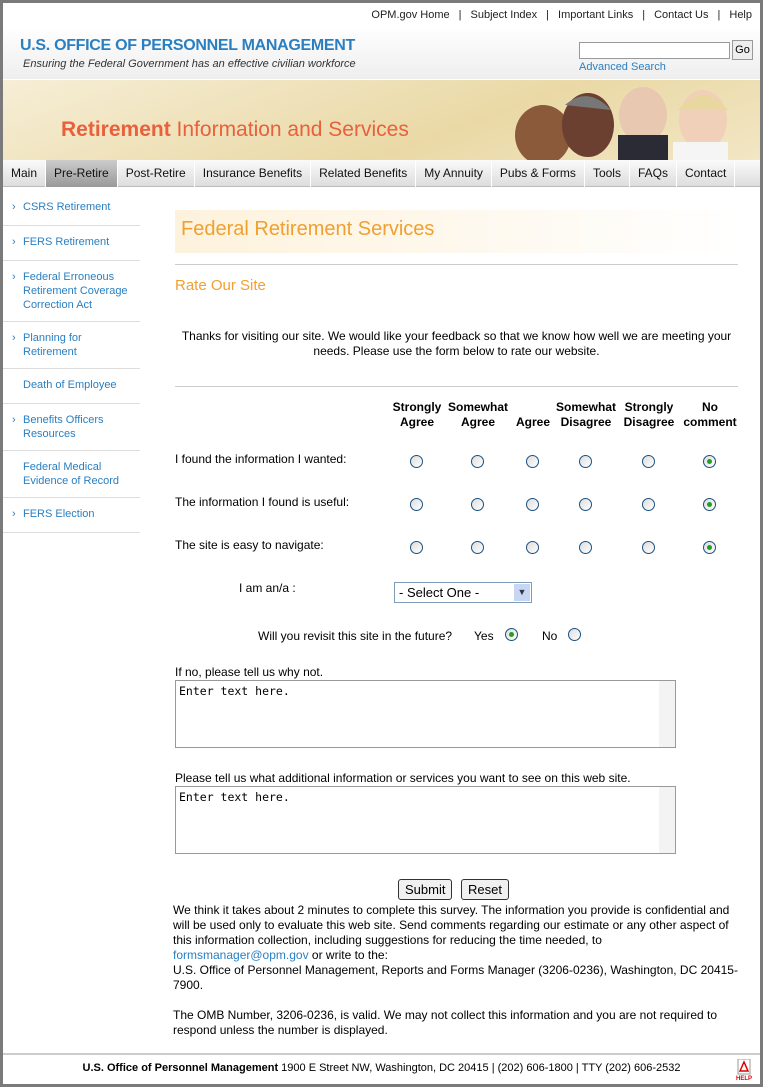 This screenshot has width=763, height=1087. What do you see at coordinates (71, 427) in the screenshot?
I see `sidebar-item: › Benefits Officers Resources` at bounding box center [71, 427].